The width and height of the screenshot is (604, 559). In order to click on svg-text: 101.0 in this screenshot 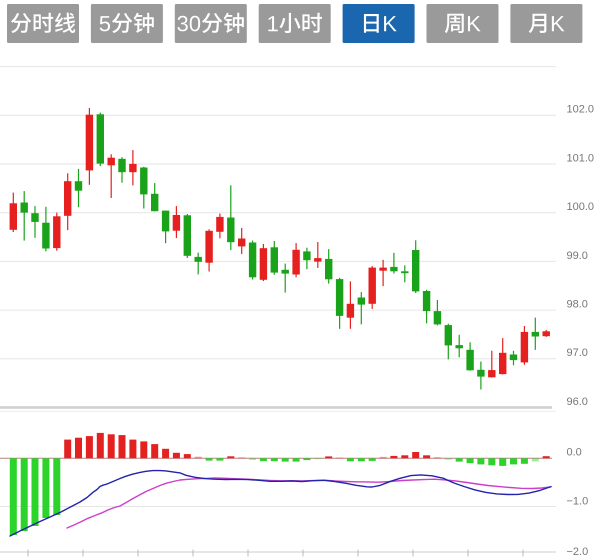, I will do `click(581, 158)`.